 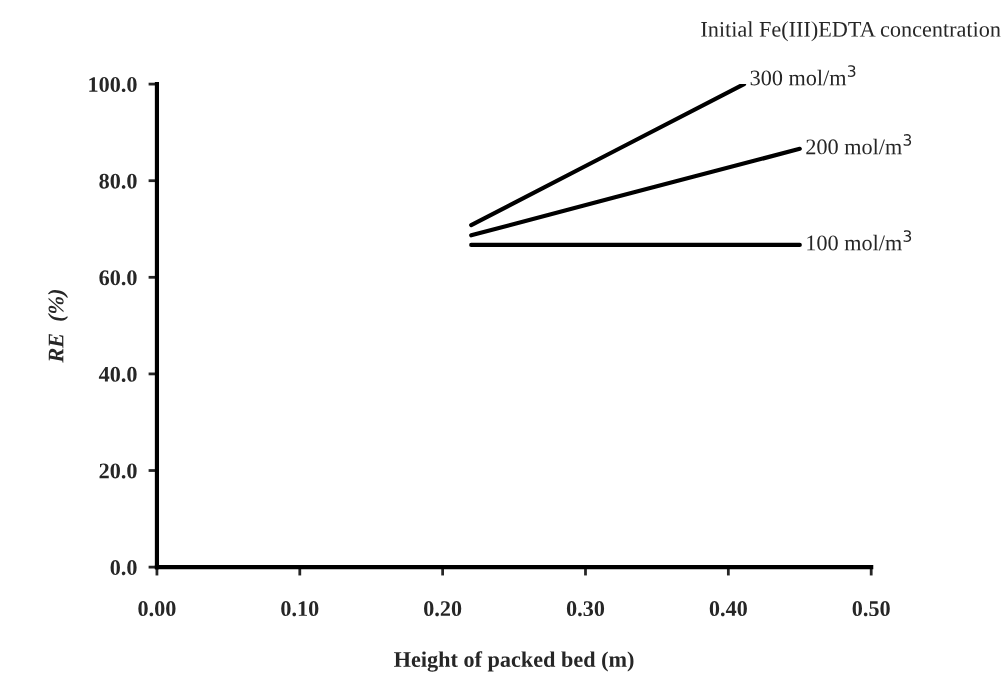 I want to click on series-label: 200 mol/m$^{3}$, so click(x=859, y=144).